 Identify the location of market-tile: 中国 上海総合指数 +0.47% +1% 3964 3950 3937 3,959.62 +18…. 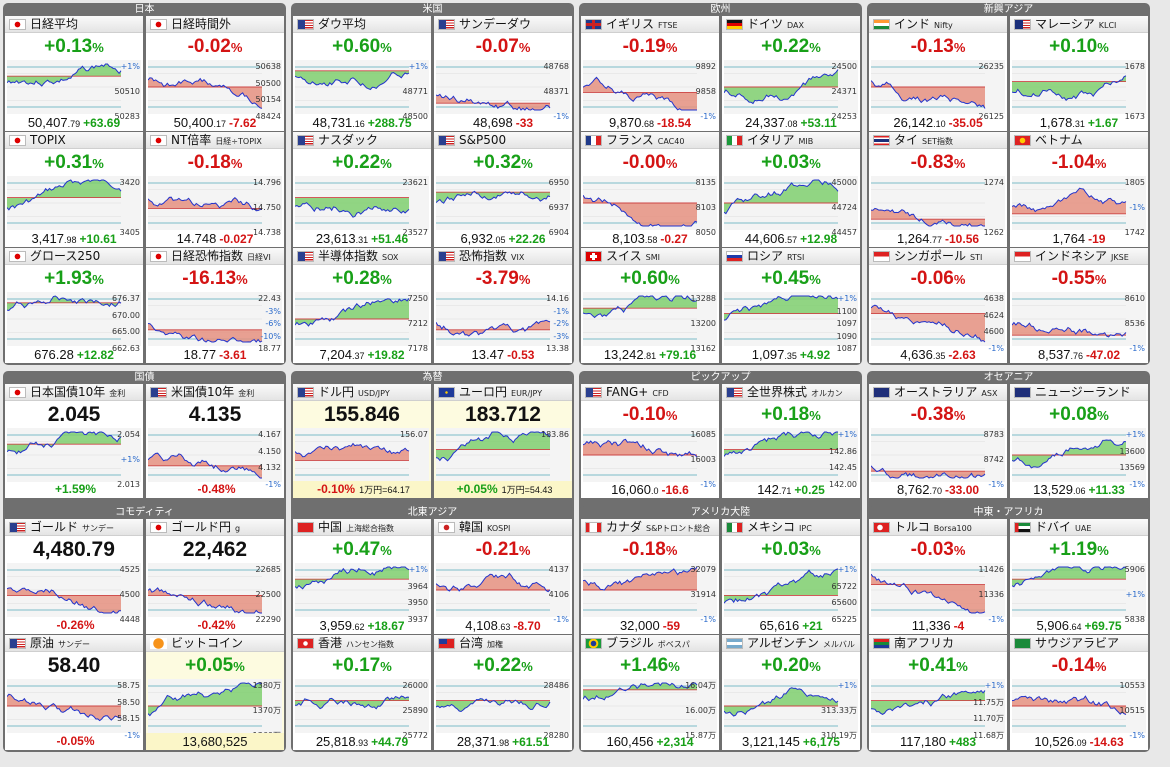
(362, 576).